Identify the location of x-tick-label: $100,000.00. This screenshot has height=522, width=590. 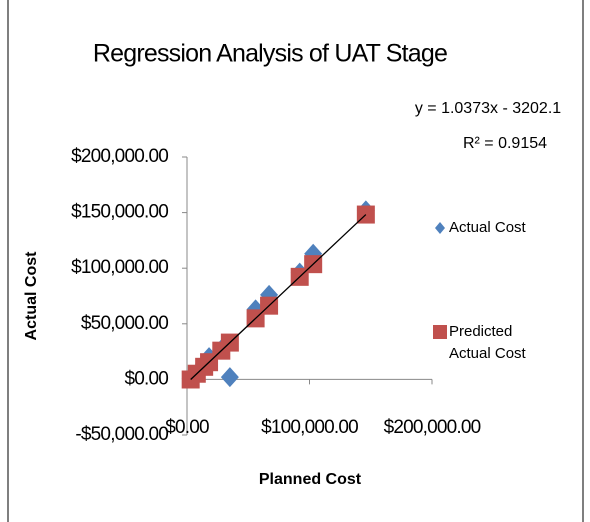
(309, 427).